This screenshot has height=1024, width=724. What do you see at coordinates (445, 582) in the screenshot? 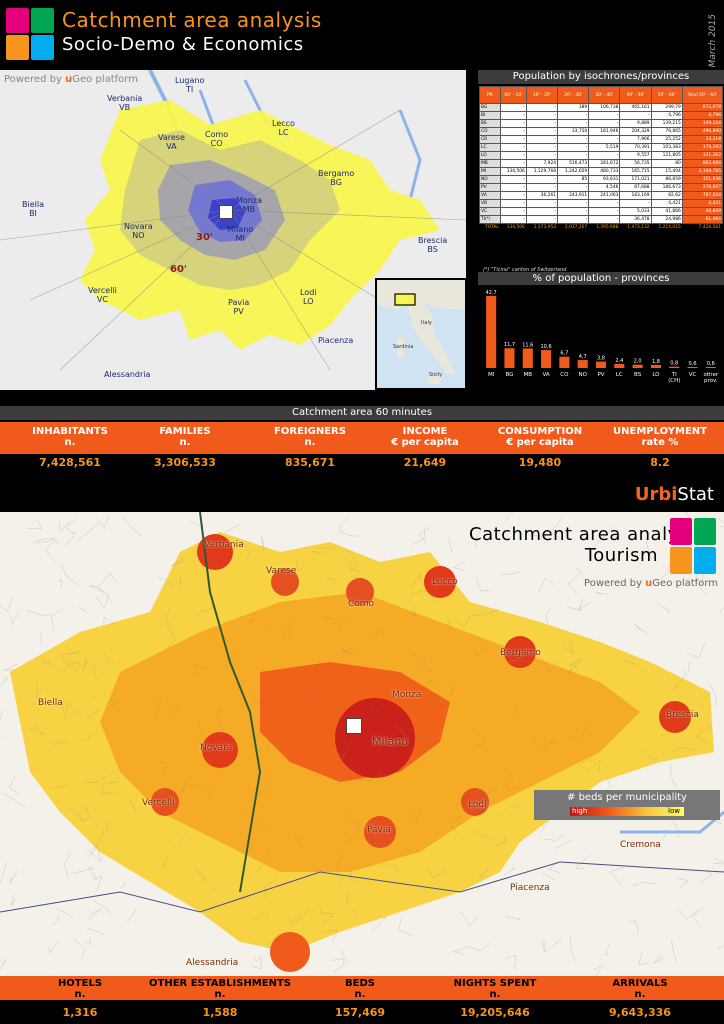
I see `map-city-label: Lecco` at bounding box center [445, 582].